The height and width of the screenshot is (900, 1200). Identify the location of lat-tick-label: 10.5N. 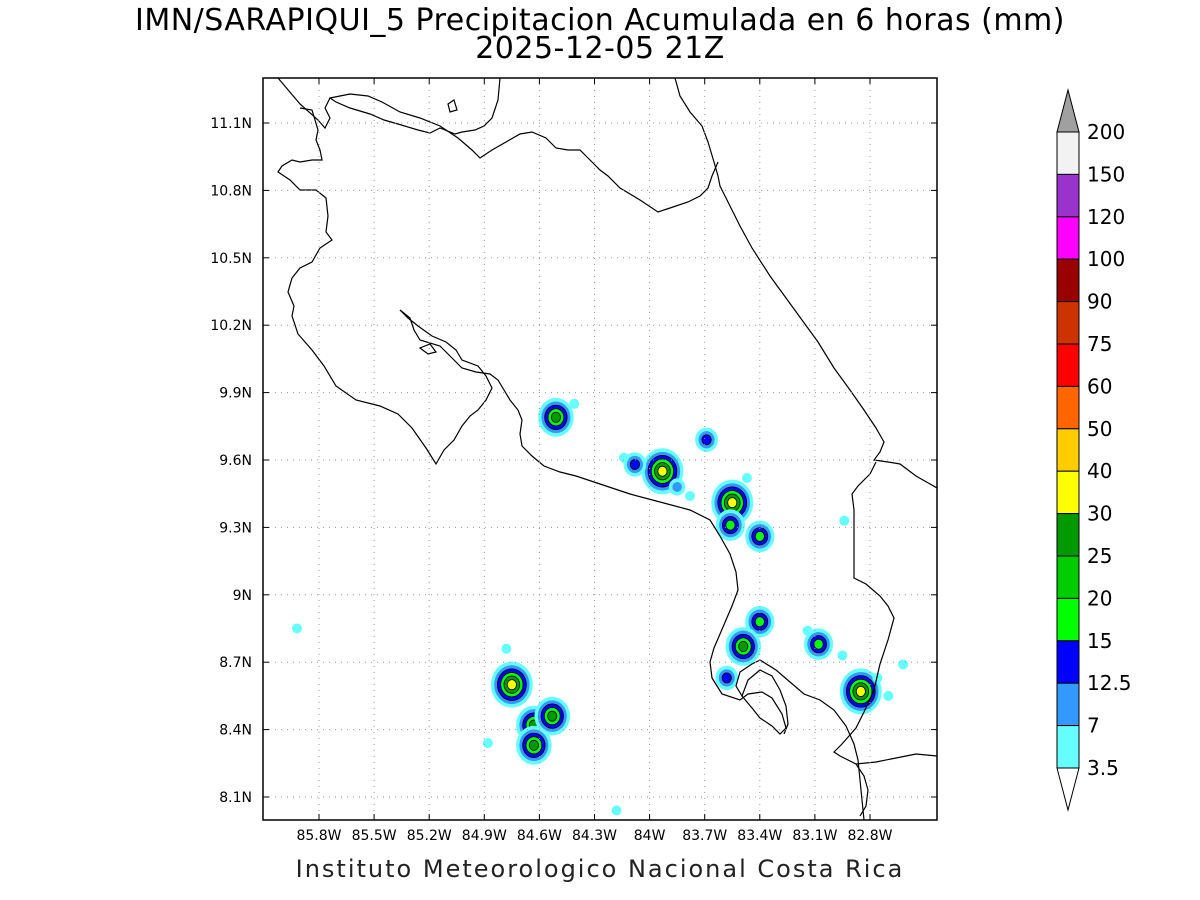
(231, 259).